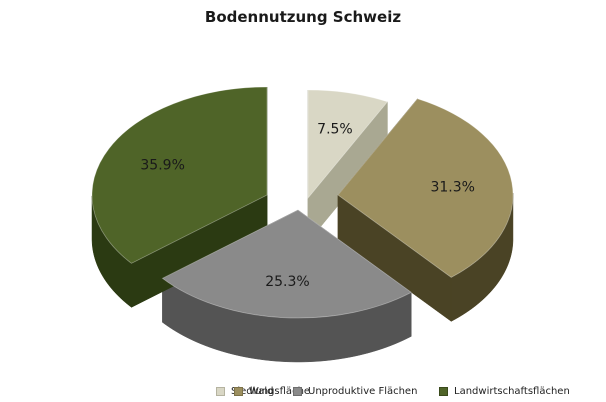 This screenshot has height=402, width=606. I want to click on legend-item-landwirtschaftsflaechen: Landwirtschaftsflächen, so click(504, 391).